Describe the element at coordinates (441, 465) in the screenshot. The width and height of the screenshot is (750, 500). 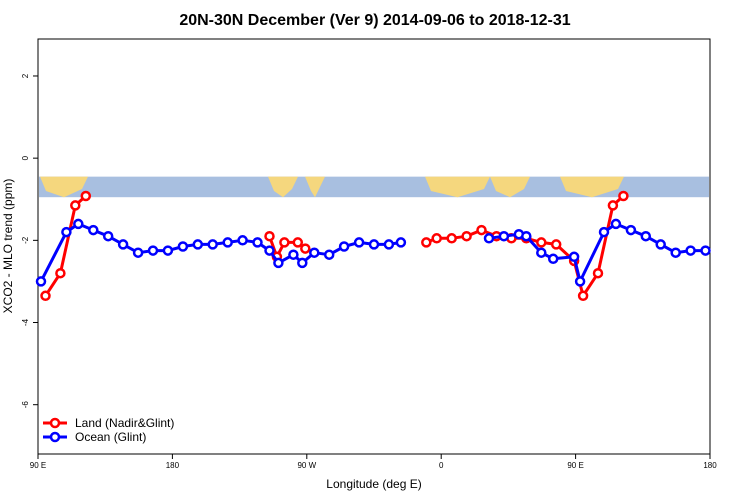
I see `x-tick-label: 0` at that location.